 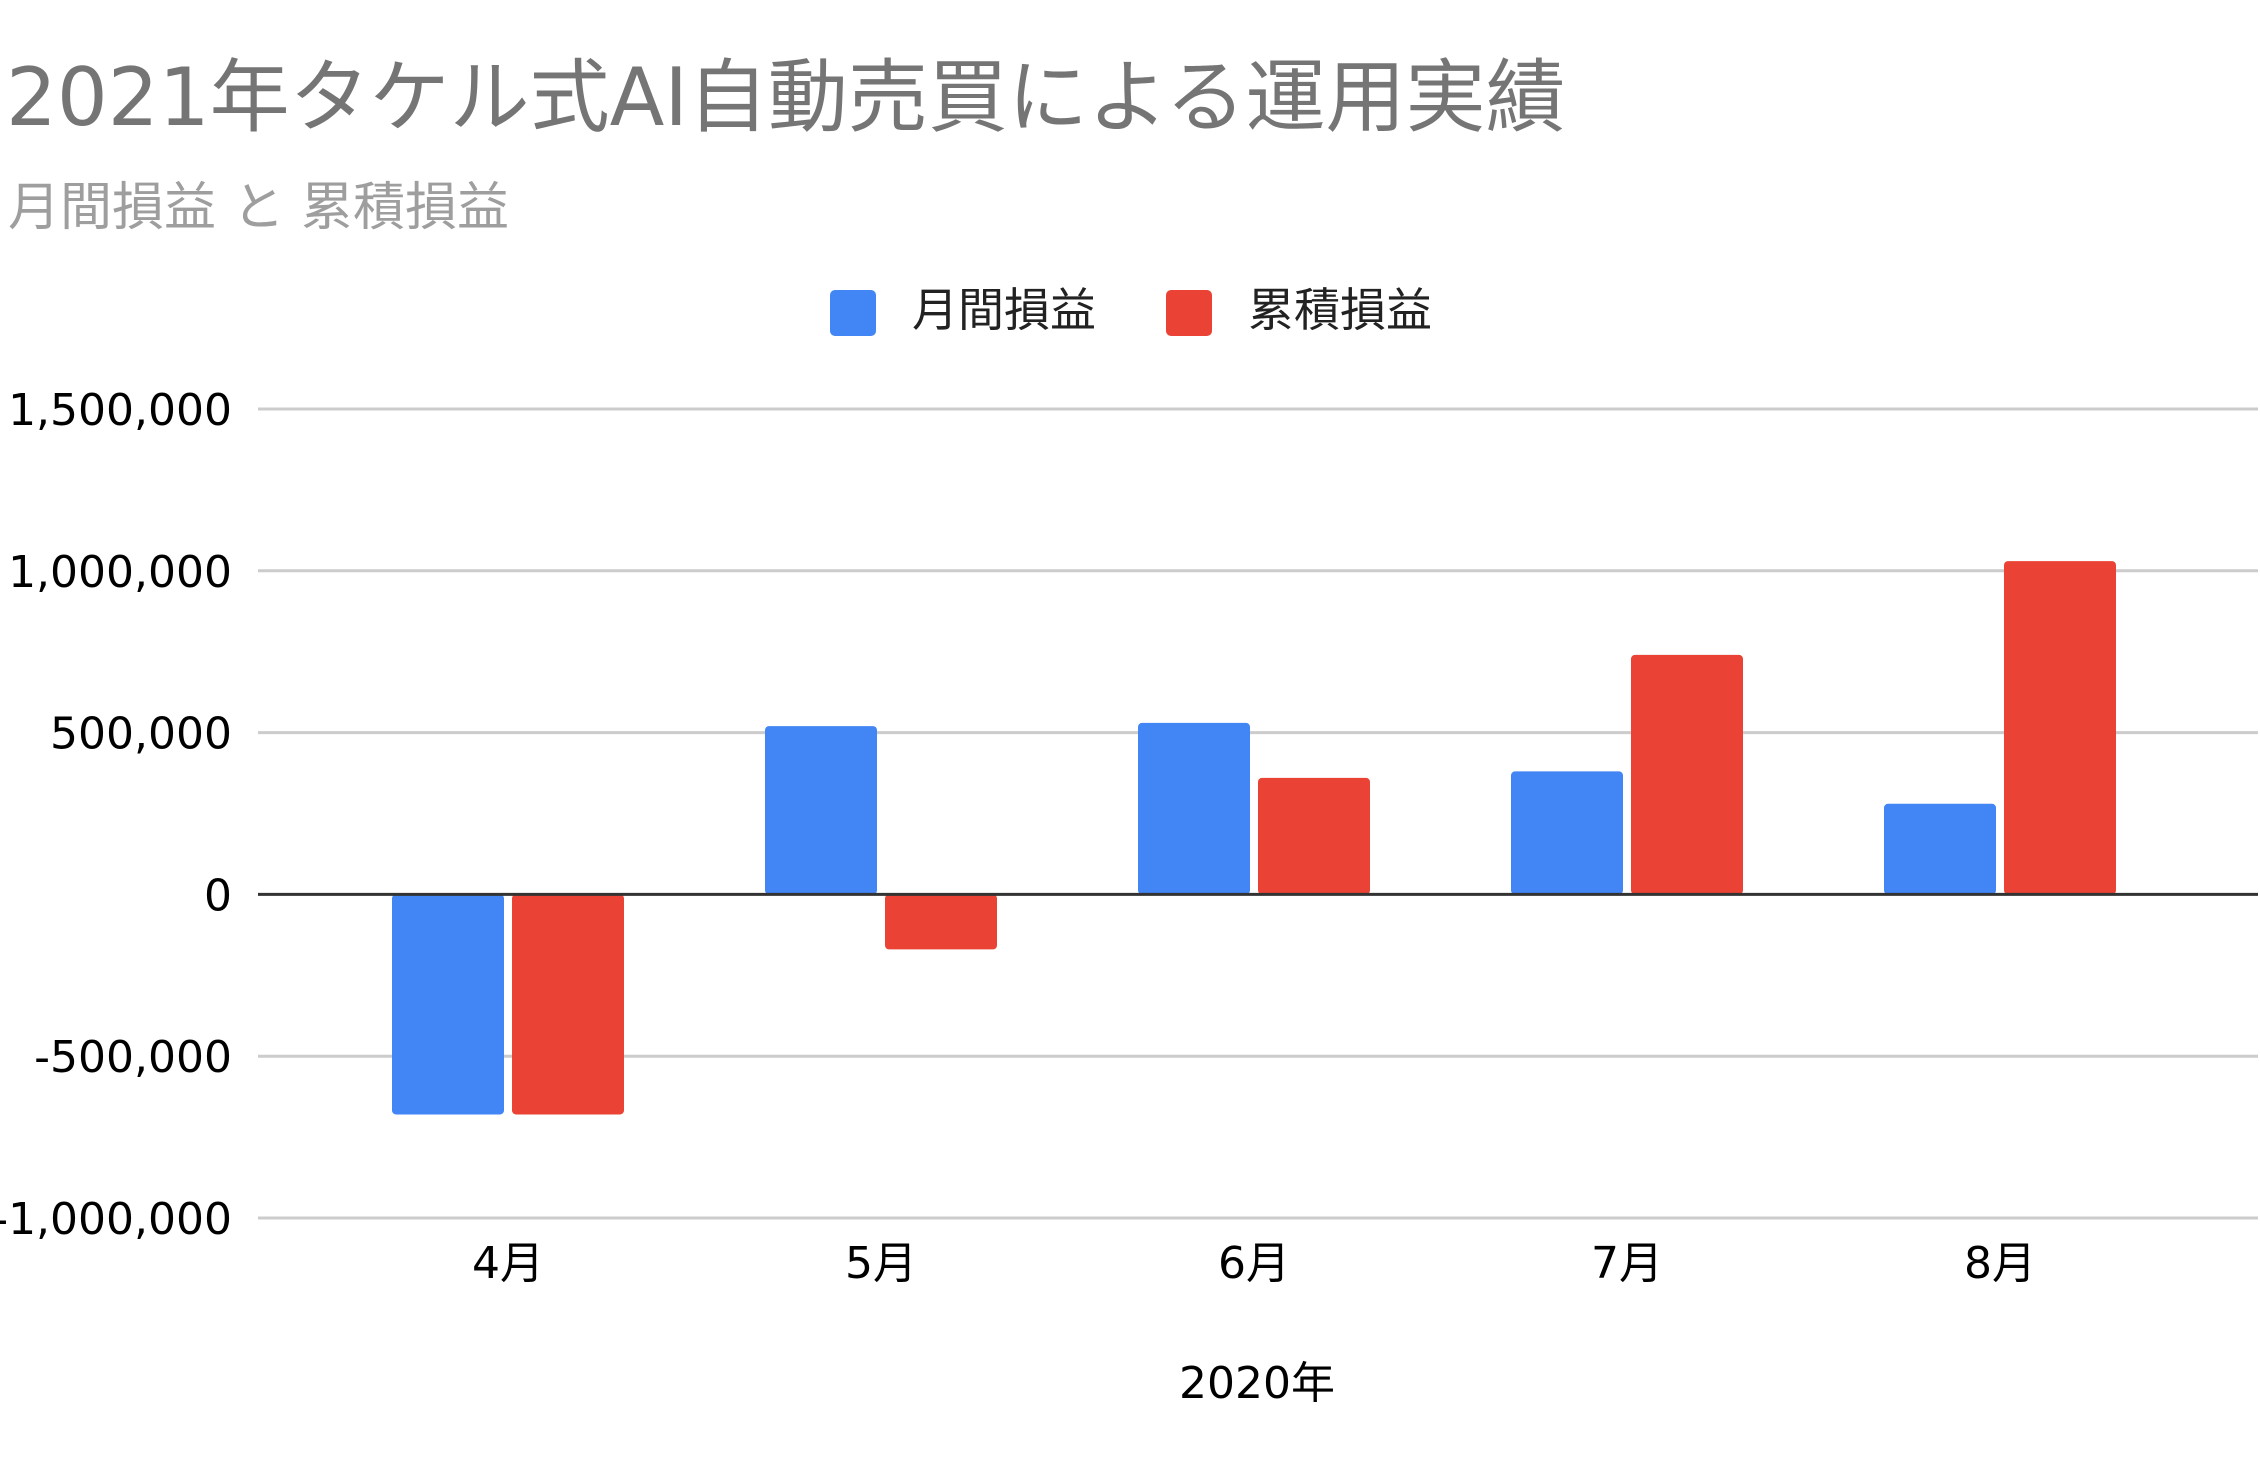 What do you see at coordinates (259, 208) in the screenshot?
I see `chart-subtitle: 月間損益 と 累積損益` at bounding box center [259, 208].